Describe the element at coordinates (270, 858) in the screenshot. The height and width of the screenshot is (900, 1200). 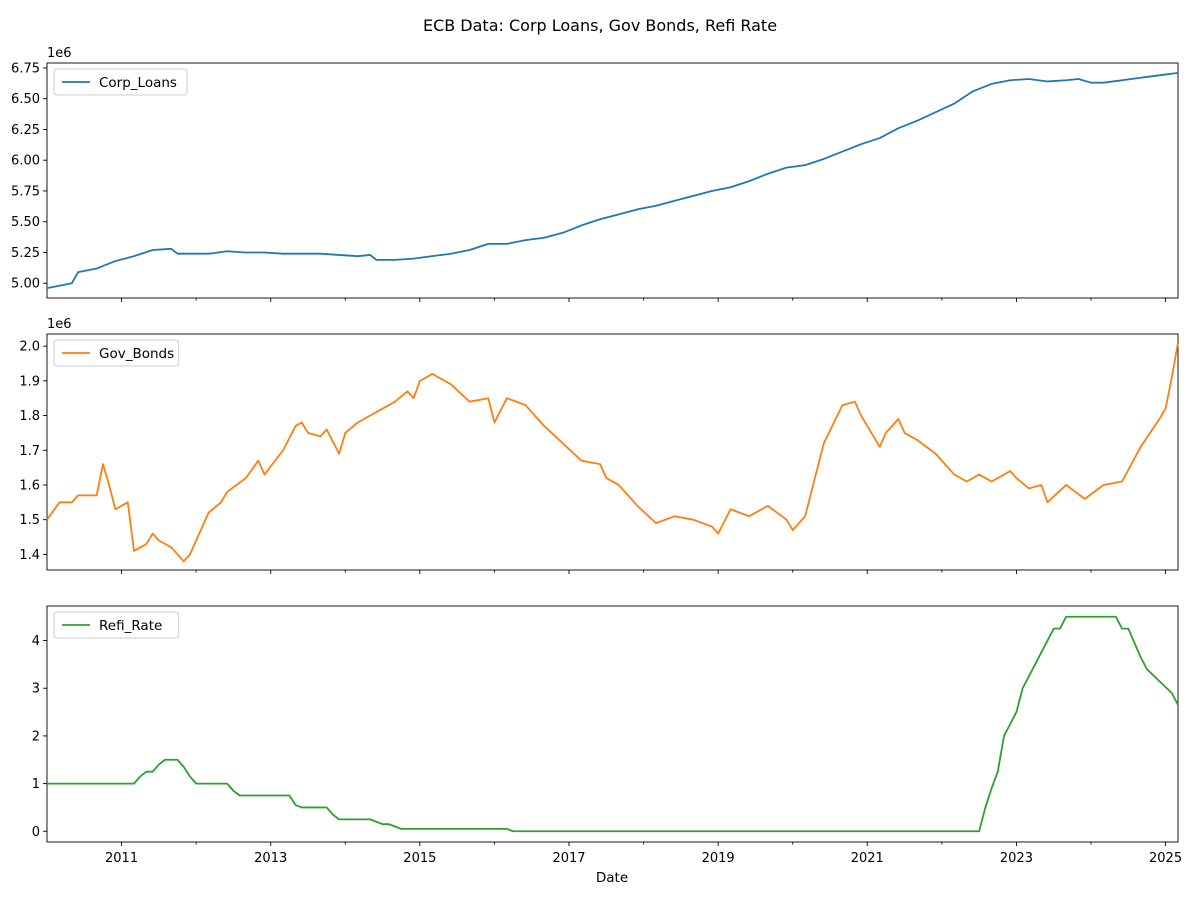
I see `x-tick-label: 2013` at that location.